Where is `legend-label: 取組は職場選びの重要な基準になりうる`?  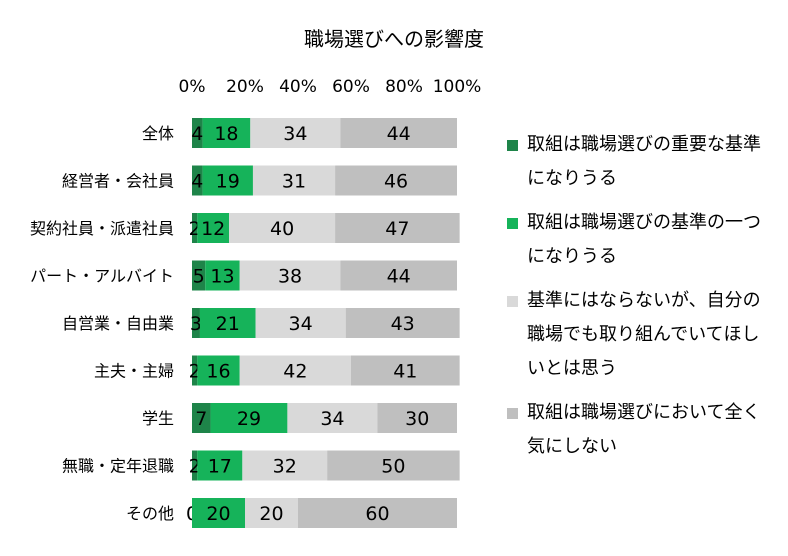 legend-label: 取組は職場選びの重要な基準になりうる is located at coordinates (644, 161).